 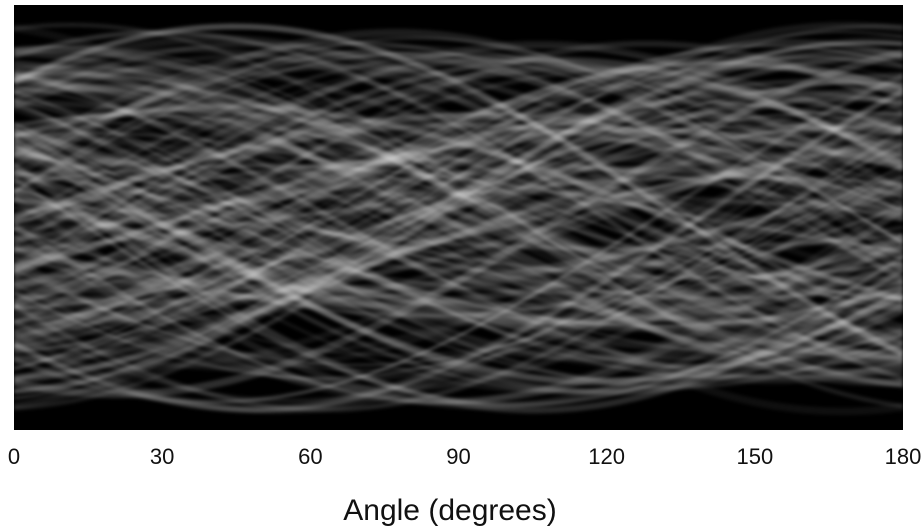 What do you see at coordinates (903, 456) in the screenshot?
I see `x-tick-label: 180` at bounding box center [903, 456].